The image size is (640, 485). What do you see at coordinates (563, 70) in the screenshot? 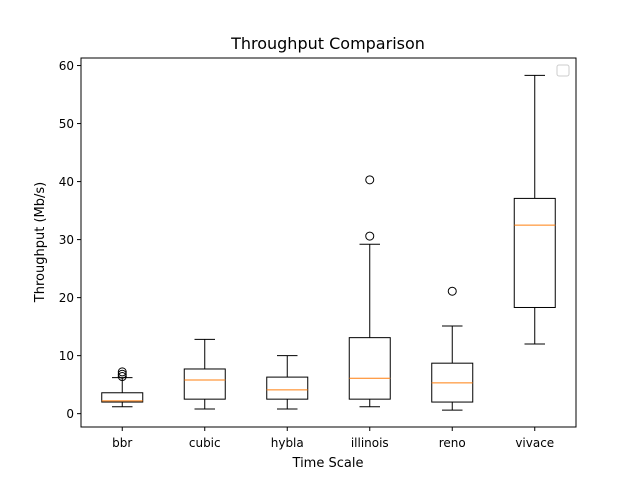
I see `legend-box` at bounding box center [563, 70].